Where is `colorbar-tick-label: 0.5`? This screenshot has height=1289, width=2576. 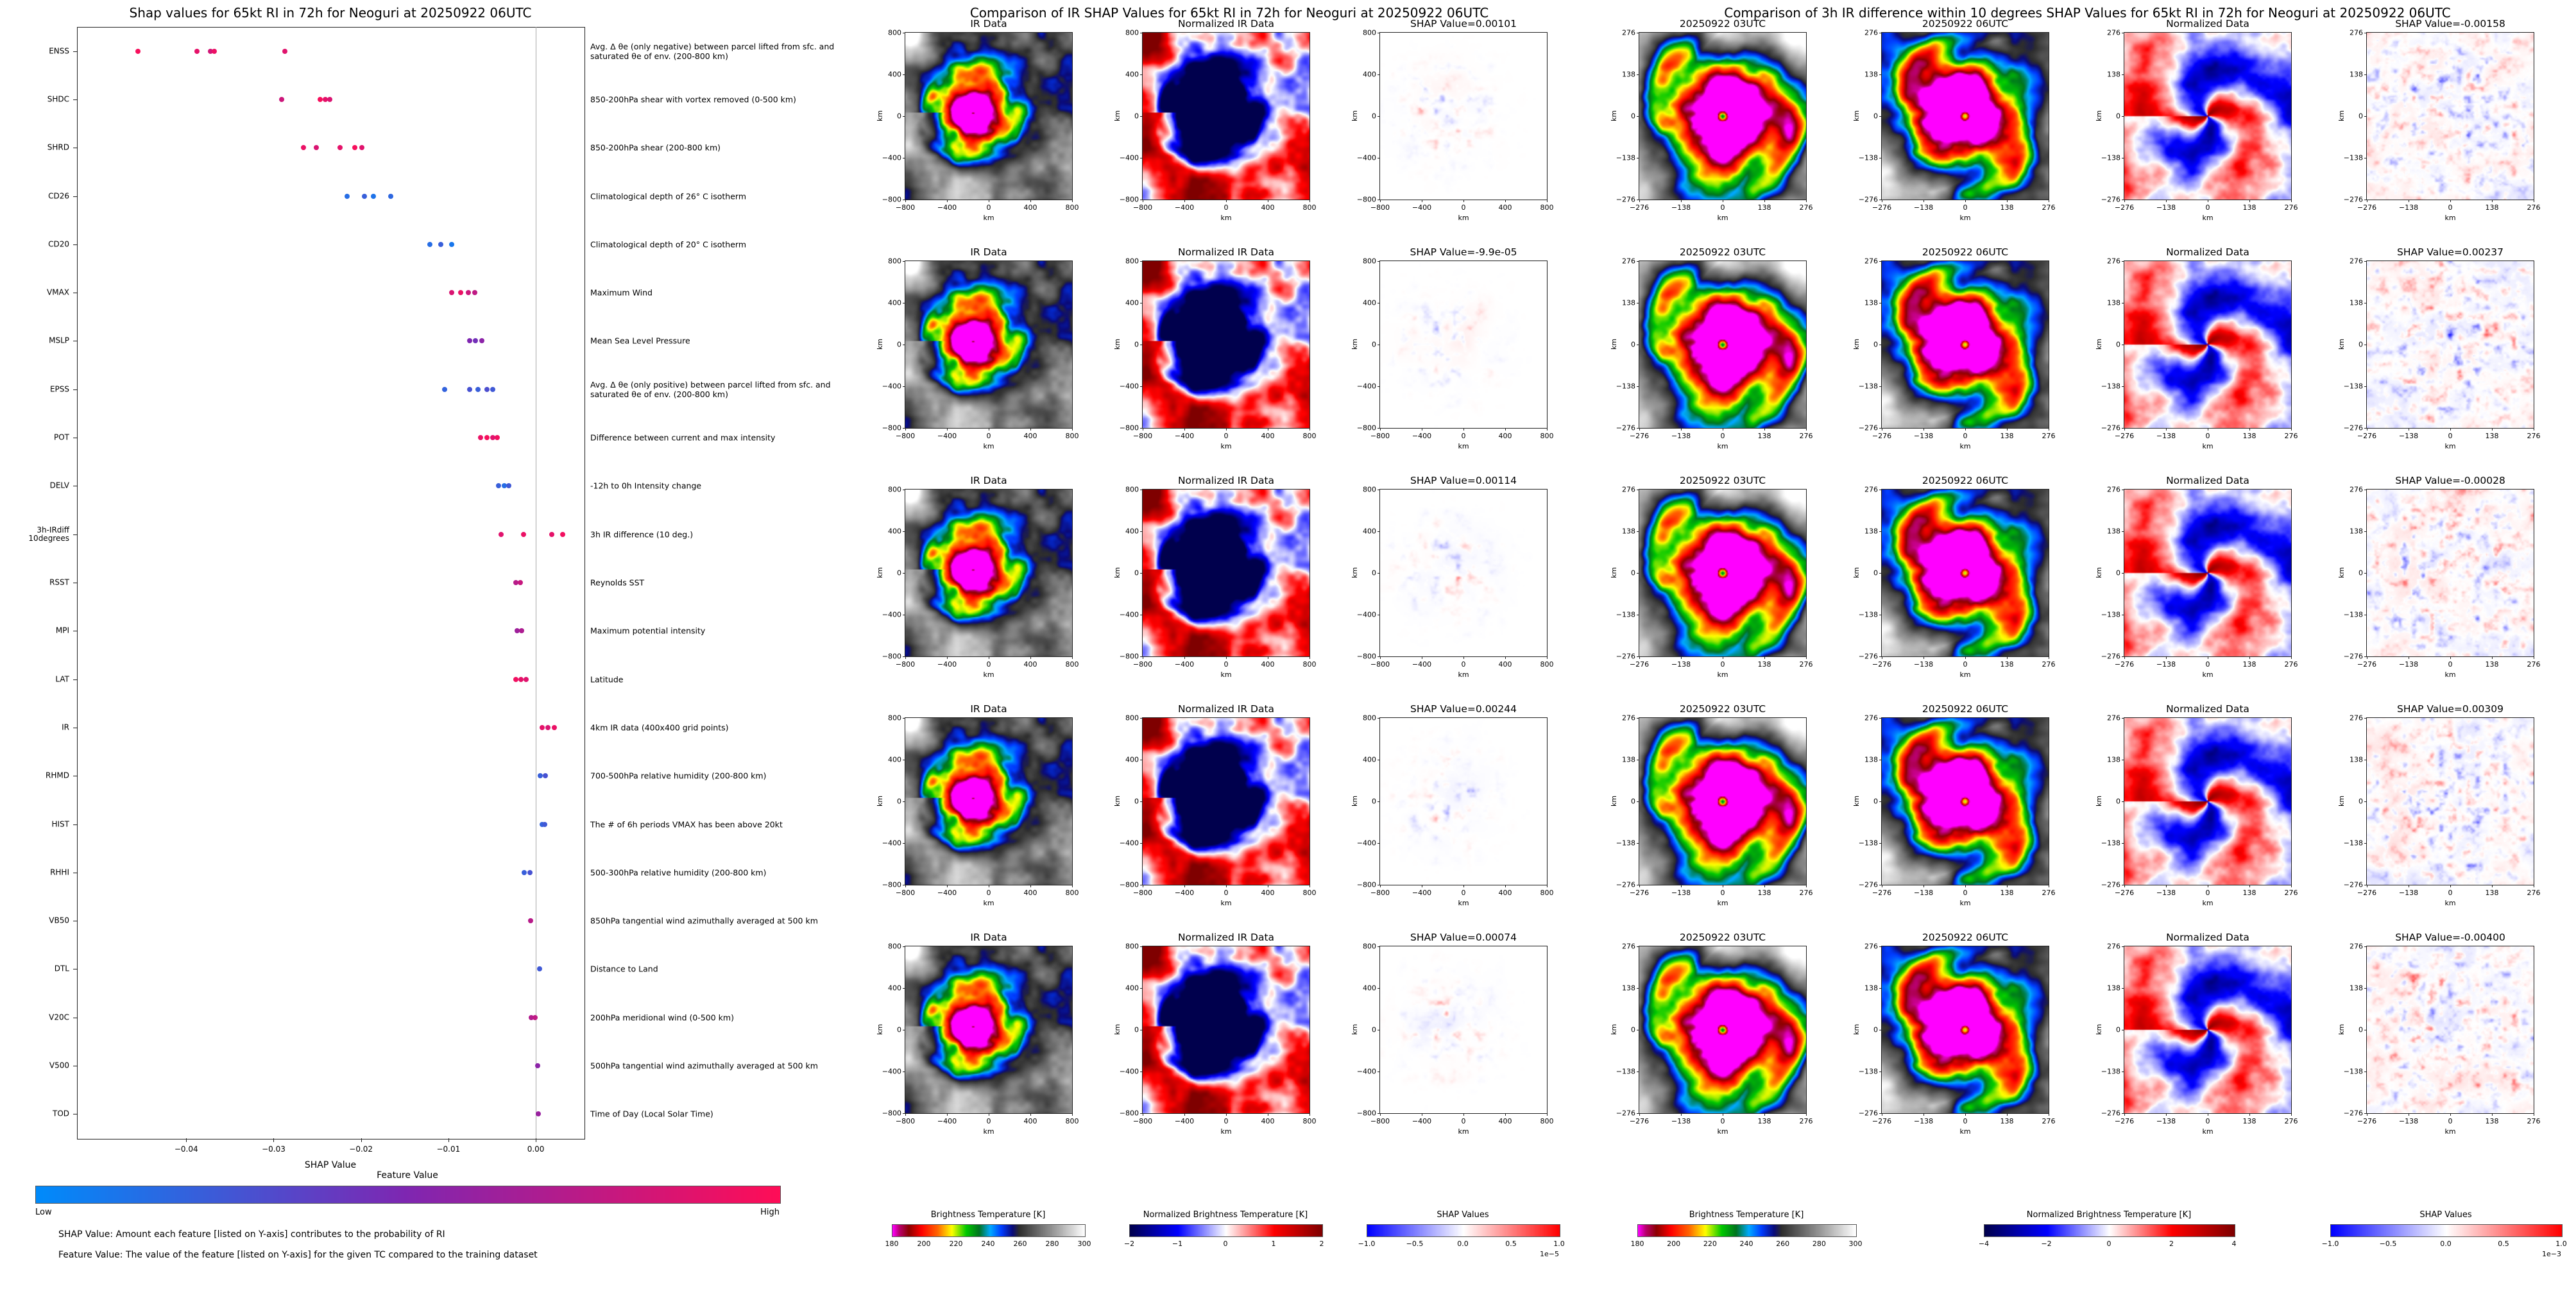
colorbar-tick-label: 0.5 is located at coordinates (2503, 1244).